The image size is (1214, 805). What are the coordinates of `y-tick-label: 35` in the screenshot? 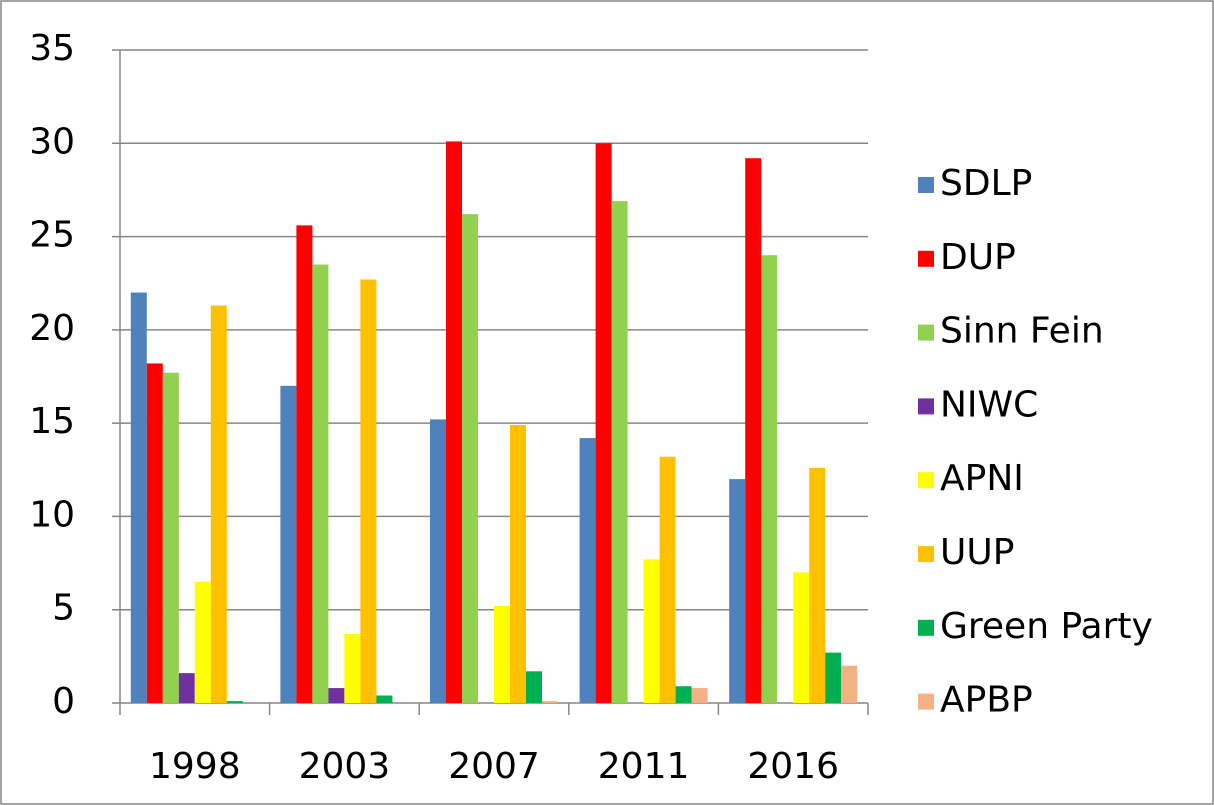 It's located at (52, 48).